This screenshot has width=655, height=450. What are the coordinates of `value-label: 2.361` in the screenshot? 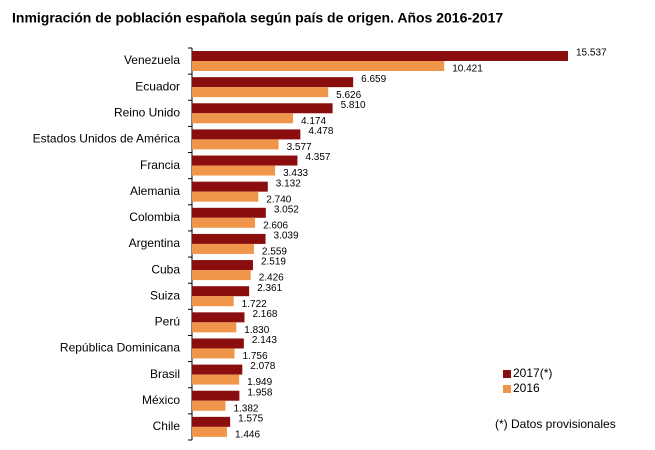 It's located at (269, 288).